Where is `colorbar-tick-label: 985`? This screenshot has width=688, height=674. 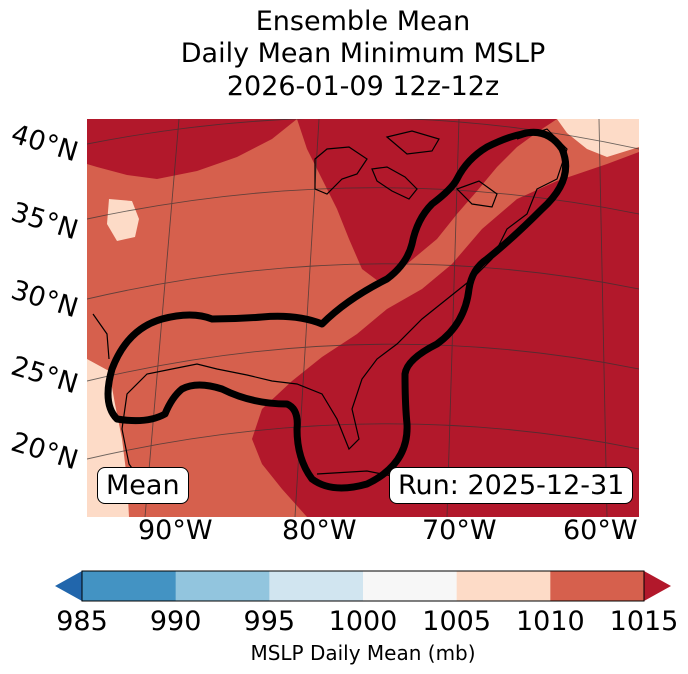 colorbar-tick-label: 985 is located at coordinates (82, 621).